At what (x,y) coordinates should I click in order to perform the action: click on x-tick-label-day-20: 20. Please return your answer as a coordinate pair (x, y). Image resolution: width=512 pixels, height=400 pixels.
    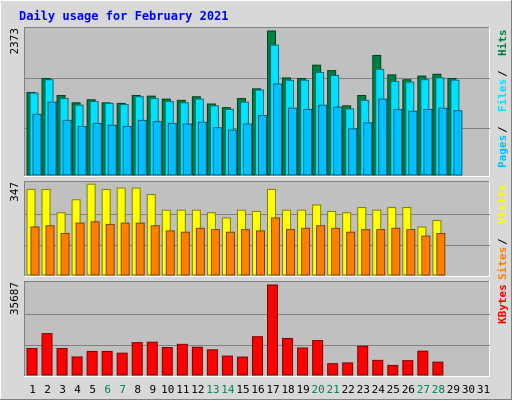
    Looking at the image, I should click on (318, 389).